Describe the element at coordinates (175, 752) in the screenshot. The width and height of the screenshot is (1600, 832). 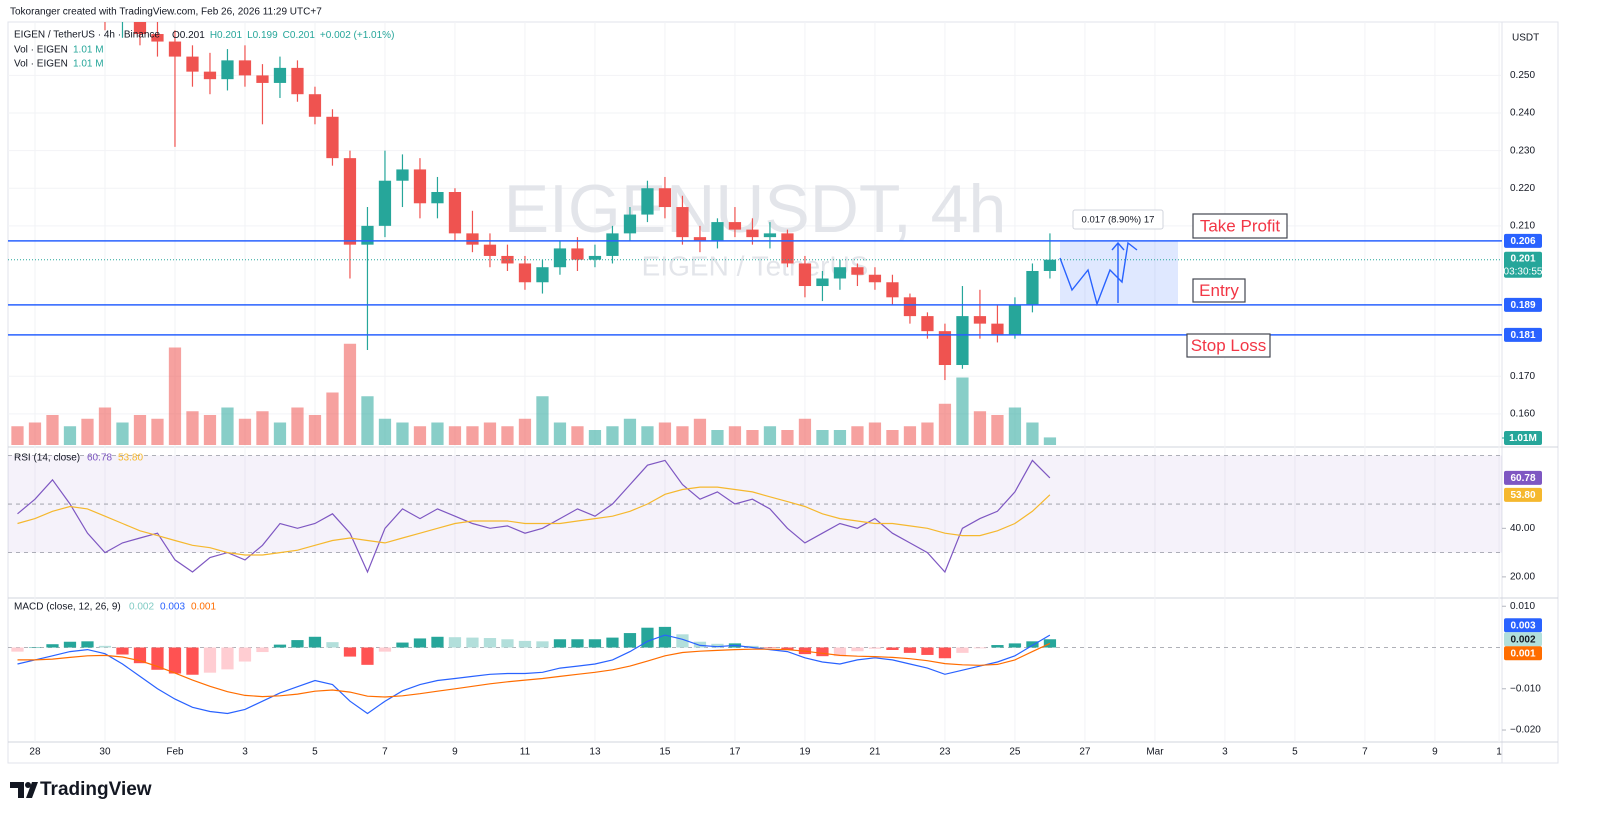
I see `x-tick-label: Feb` at that location.